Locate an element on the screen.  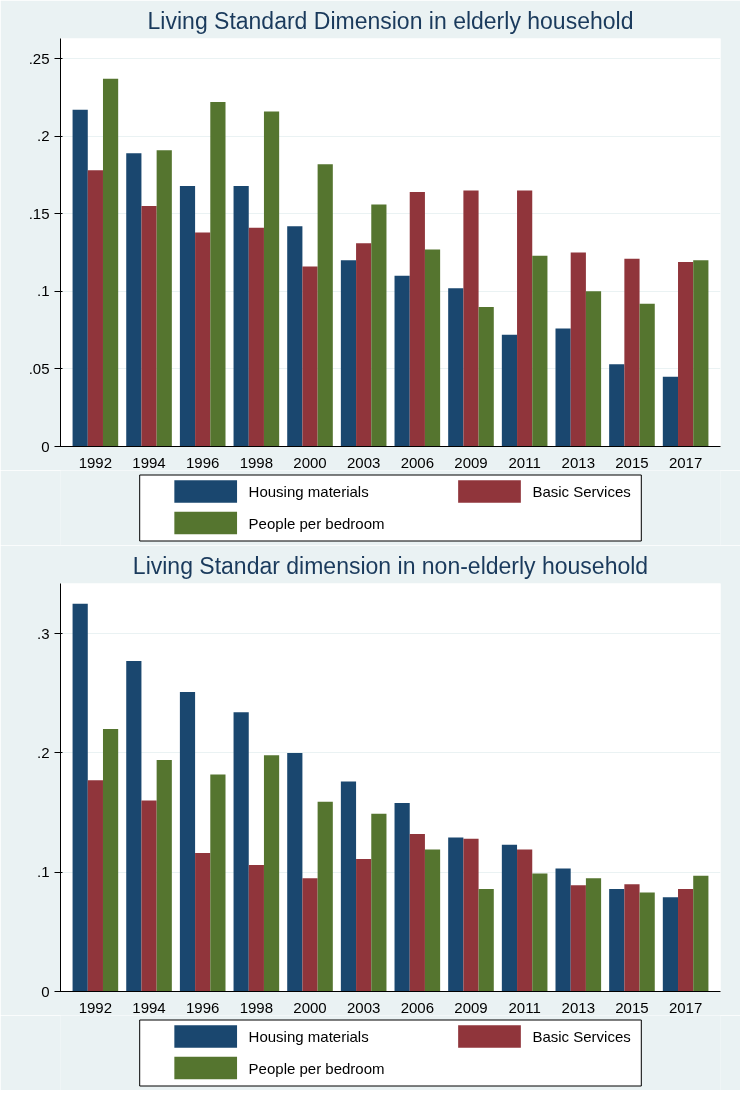
x-tick-label: 2011 is located at coordinates (524, 1007).